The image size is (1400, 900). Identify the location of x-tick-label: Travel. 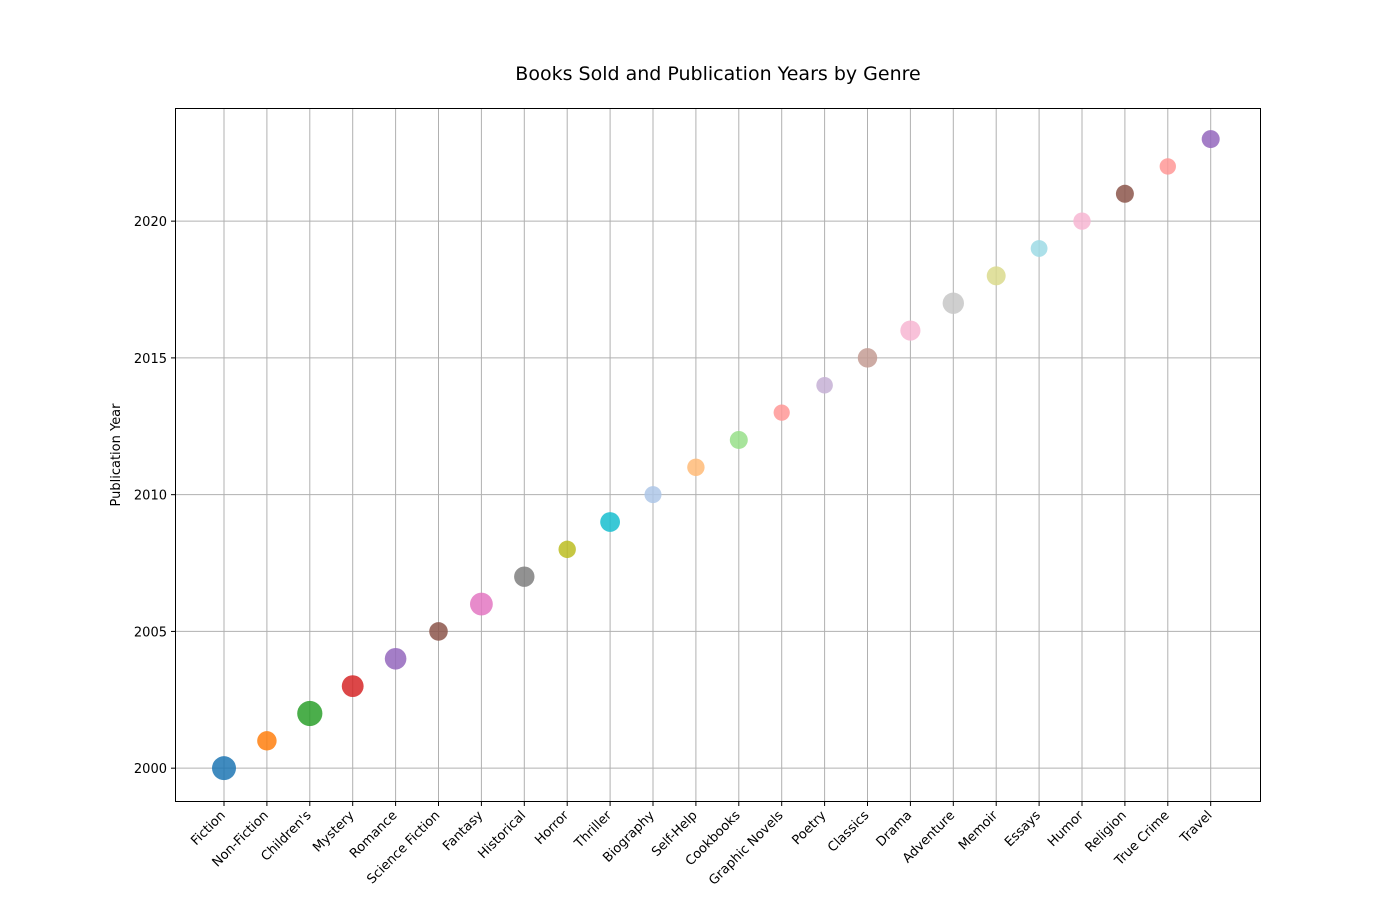
(1196, 827).